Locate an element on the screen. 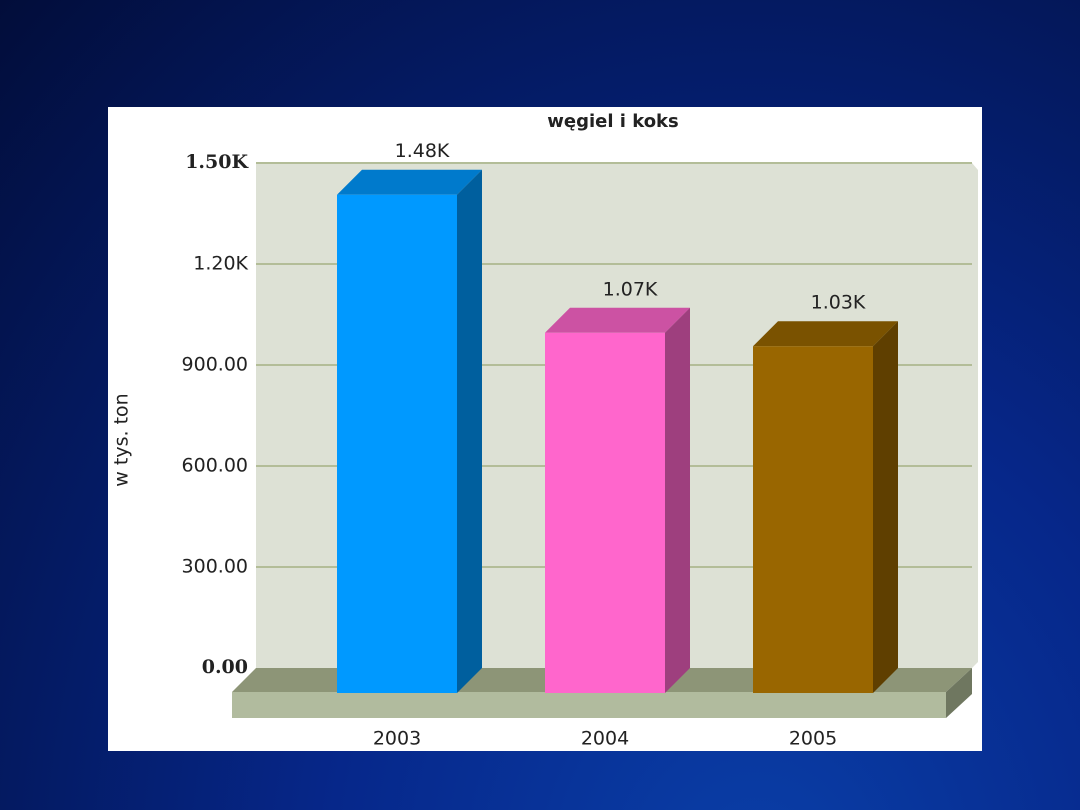  value-label: 1.07K is located at coordinates (630, 289).